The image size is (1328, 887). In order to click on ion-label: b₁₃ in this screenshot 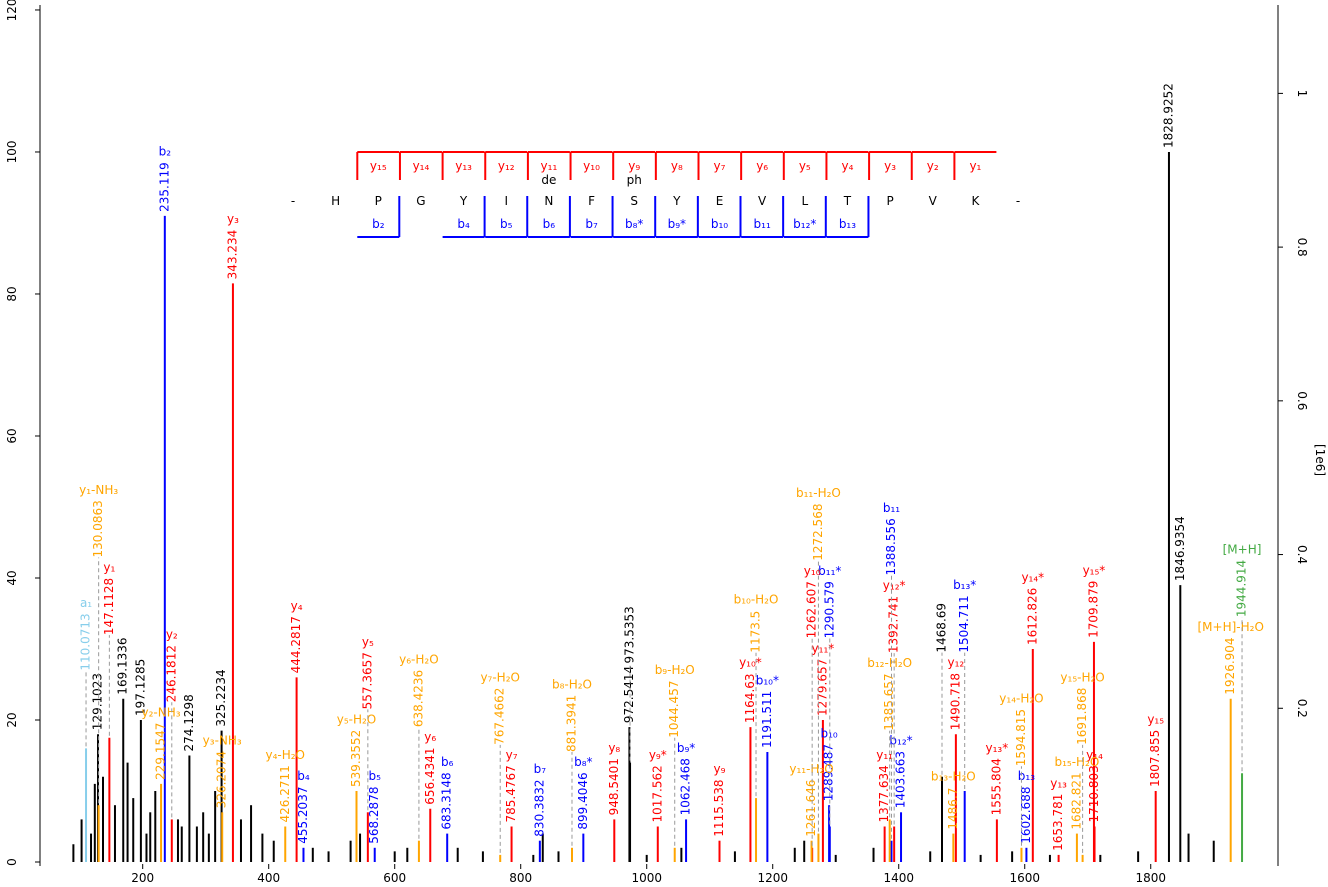, I will do `click(1026, 776)`.